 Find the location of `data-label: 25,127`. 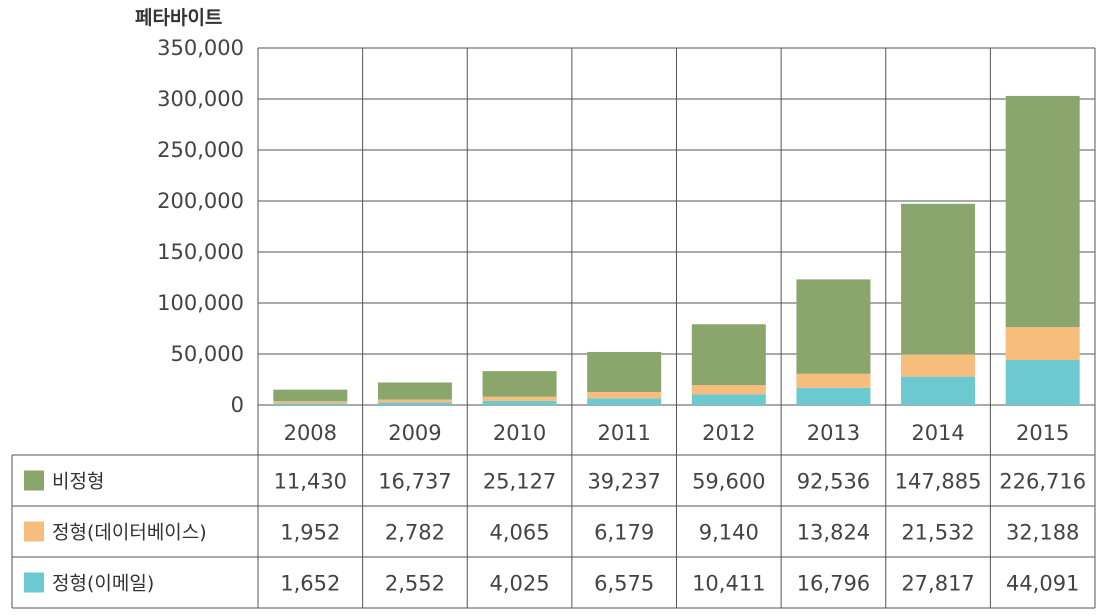

data-label: 25,127 is located at coordinates (519, 482).